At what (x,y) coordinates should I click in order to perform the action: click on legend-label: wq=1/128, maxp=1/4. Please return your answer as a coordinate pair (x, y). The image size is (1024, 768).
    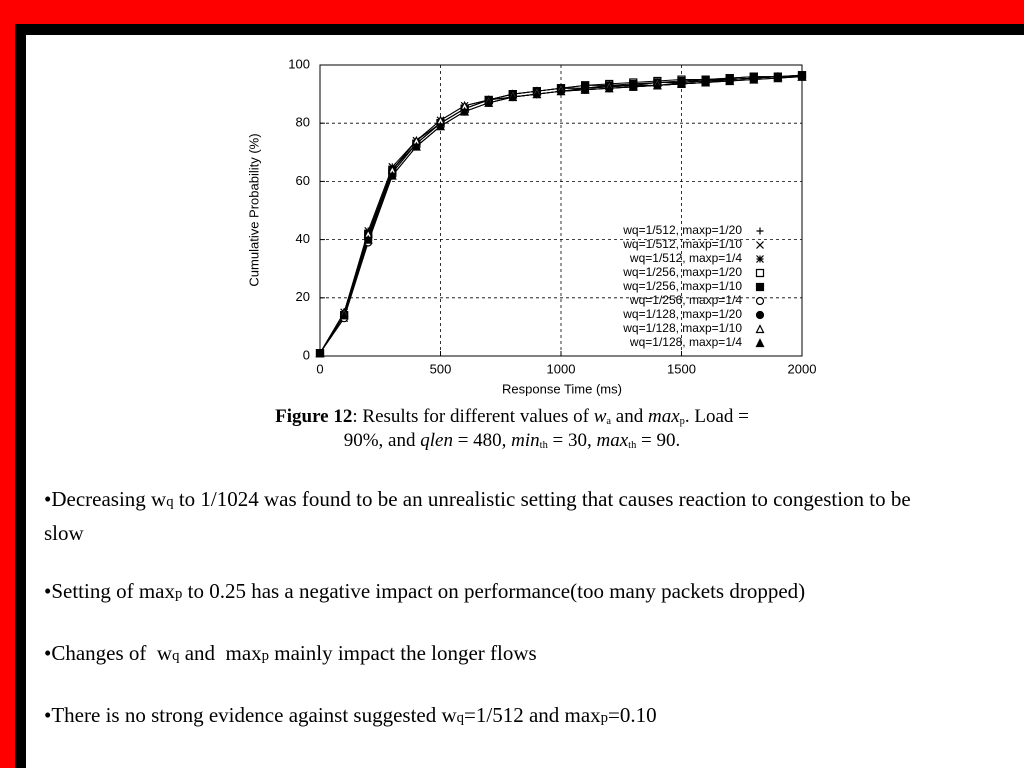
    Looking at the image, I should click on (685, 342).